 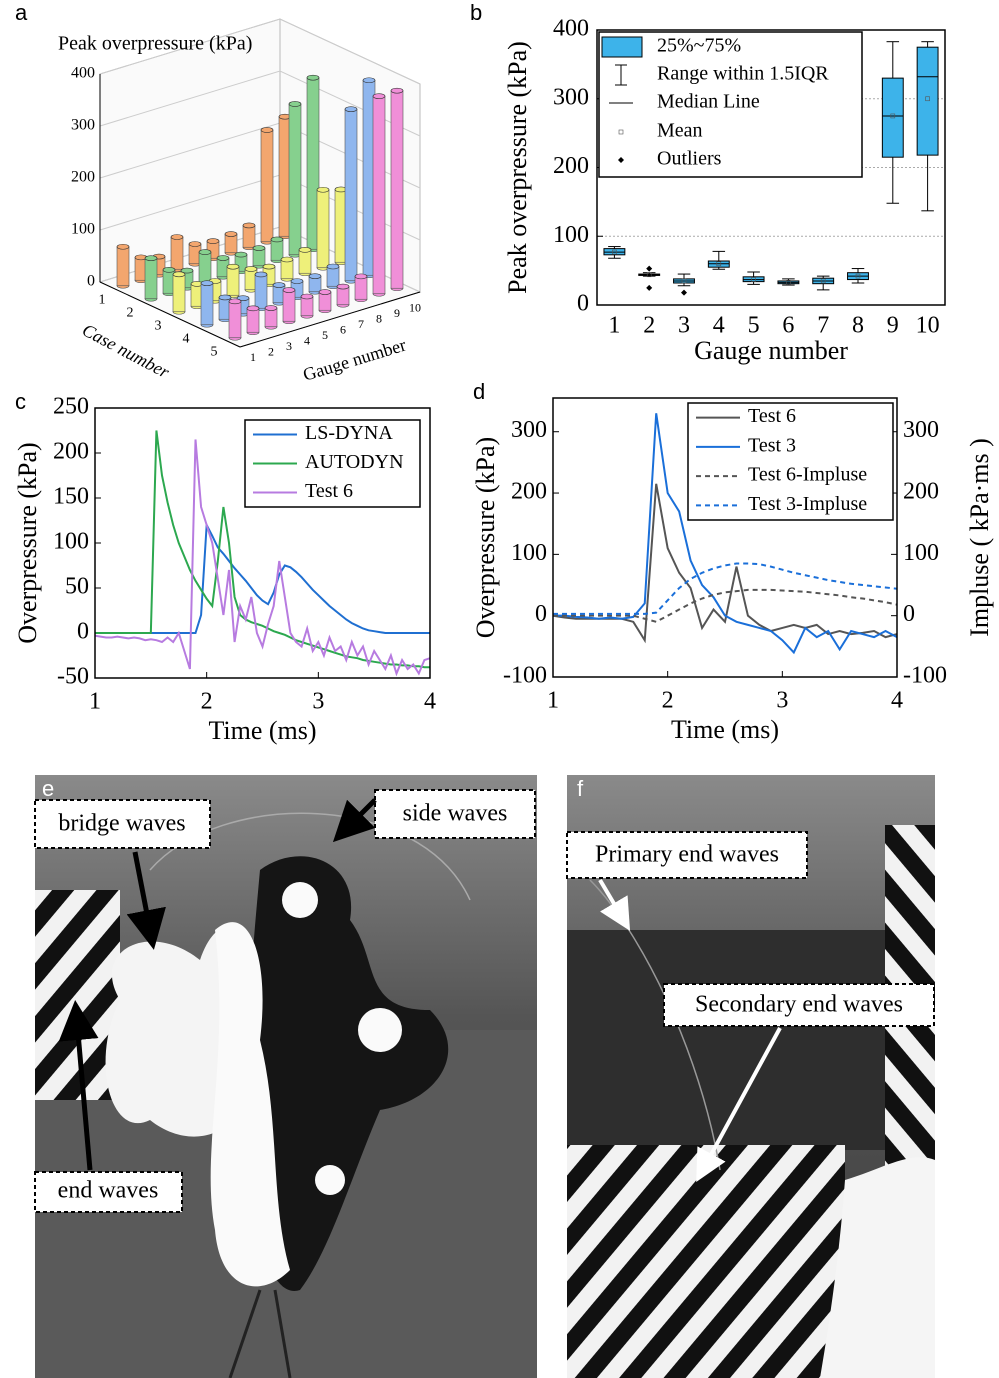 I want to click on case-tick-label: 1, so click(x=102, y=300).